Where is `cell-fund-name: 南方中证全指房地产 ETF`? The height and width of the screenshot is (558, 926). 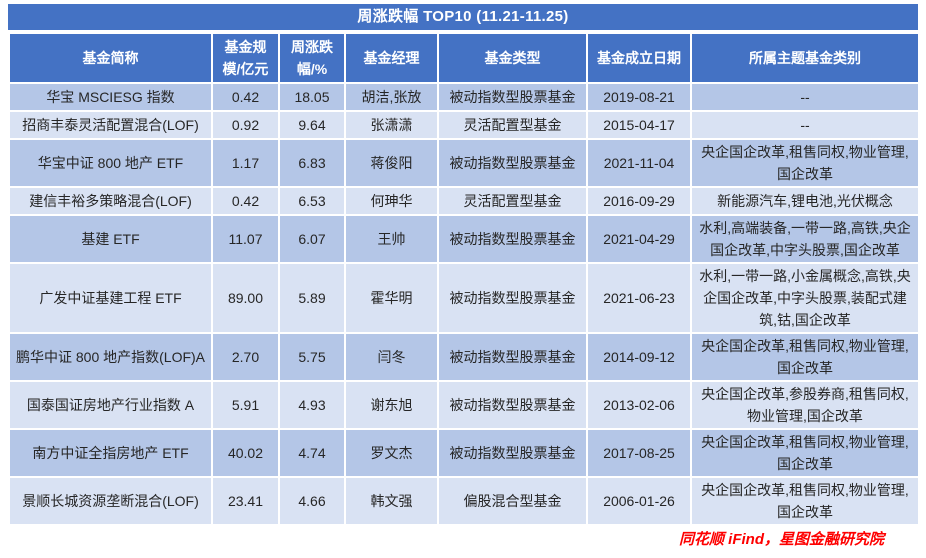
cell-fund-name: 南方中证全指房地产 ETF is located at coordinates (110, 453).